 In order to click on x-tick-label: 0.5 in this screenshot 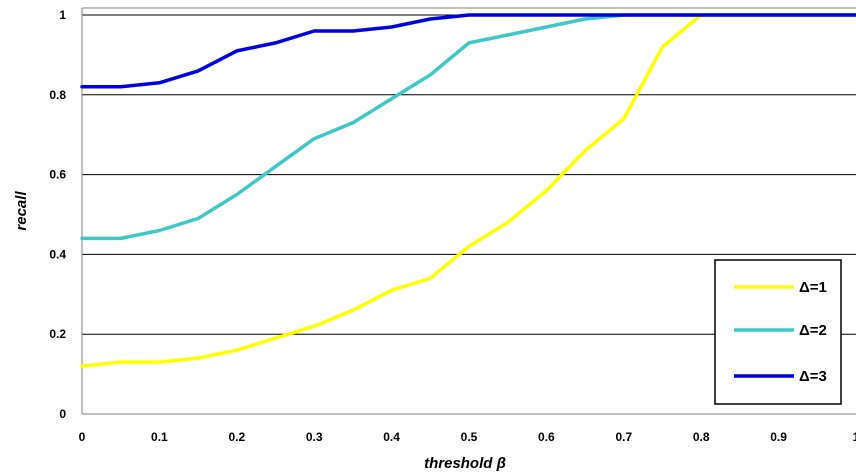, I will do `click(469, 437)`.